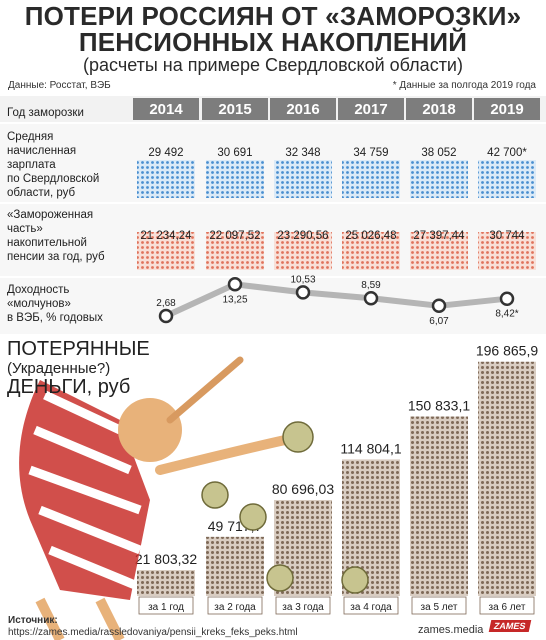  What do you see at coordinates (59, 85) in the screenshot?
I see `data-source: Данные: Росстат, ВЭБ` at bounding box center [59, 85].